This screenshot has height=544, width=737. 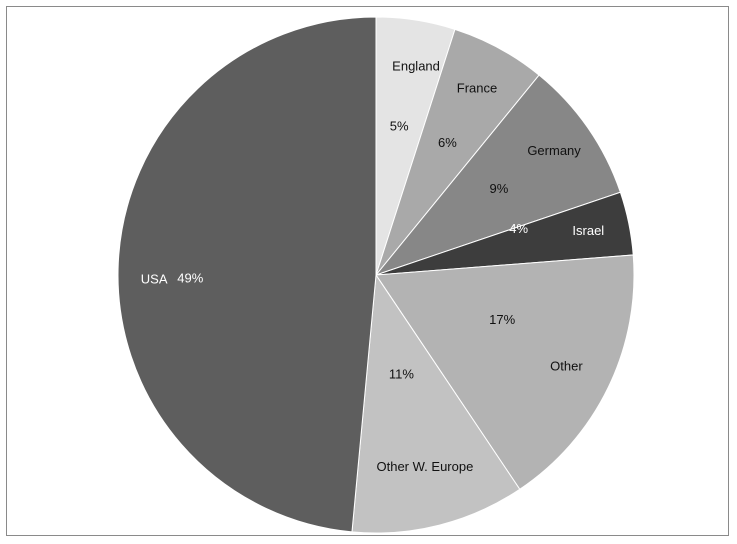 I want to click on slice-value-label: 17%, so click(x=502, y=319).